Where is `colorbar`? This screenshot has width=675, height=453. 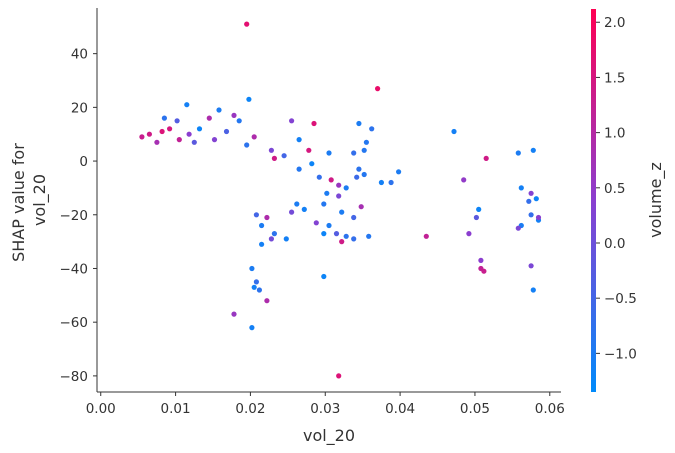
colorbar is located at coordinates (593, 200).